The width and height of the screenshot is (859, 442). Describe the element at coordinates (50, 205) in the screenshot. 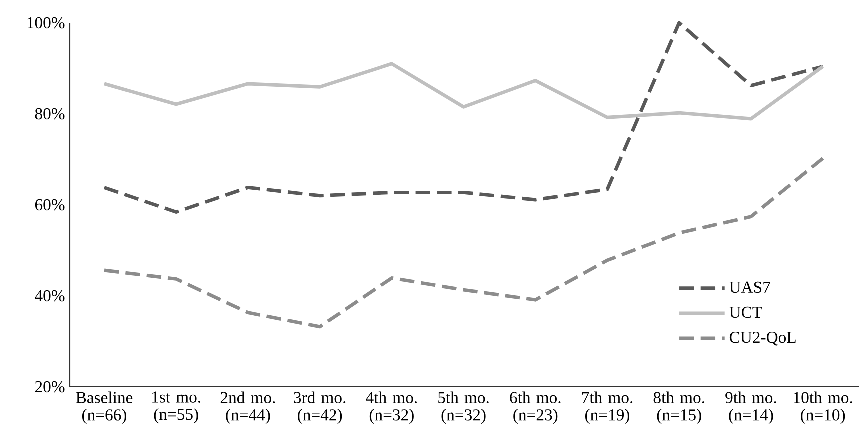

I see `y-tick-label: 60%` at that location.